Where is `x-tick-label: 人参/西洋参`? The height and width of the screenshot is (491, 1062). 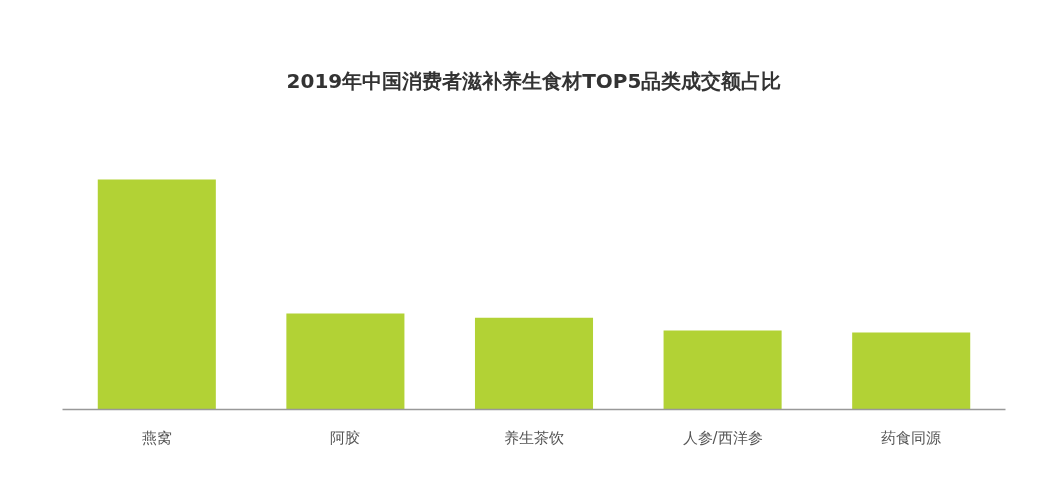
x-tick-label: 人参/西洋参 is located at coordinates (722, 437).